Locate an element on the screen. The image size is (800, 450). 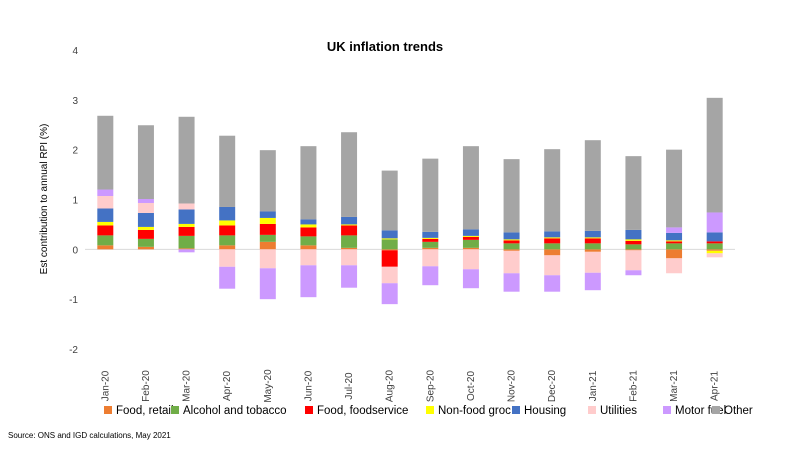
x-tick-label: Jan-20 is located at coordinates (105, 385).